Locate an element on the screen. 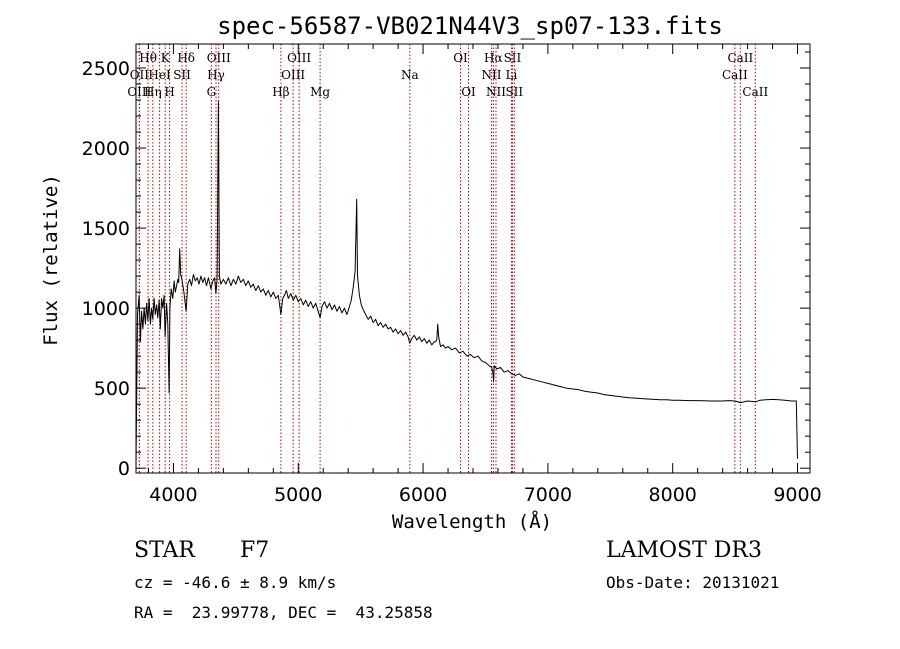 This screenshot has height=649, width=900. line-label-1: OII is located at coordinates (140, 75).